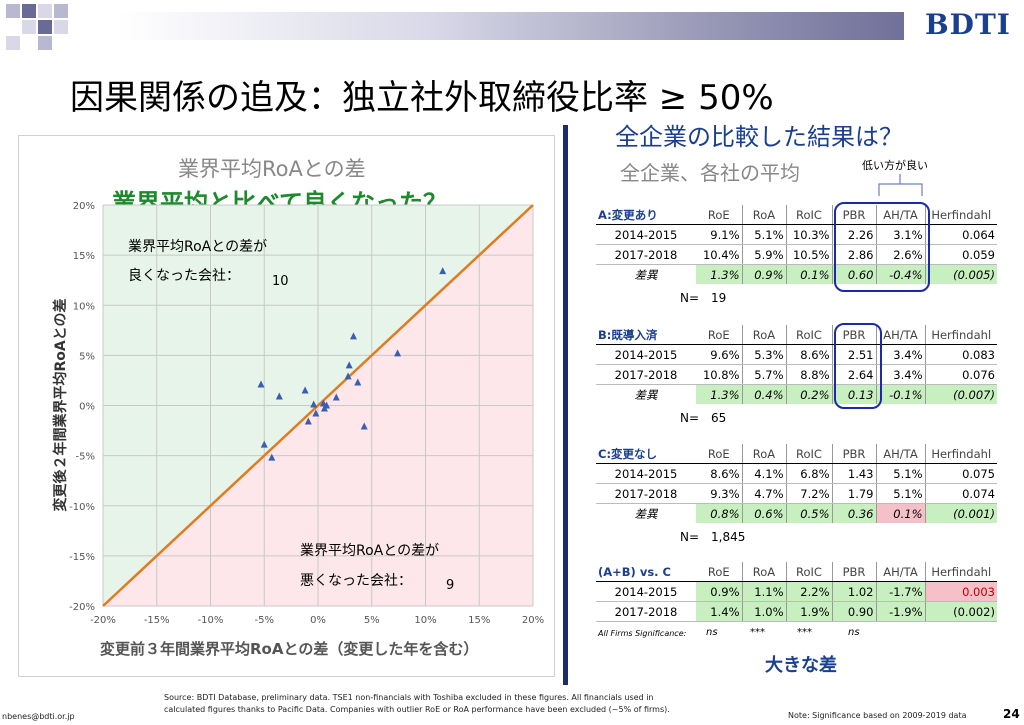 The width and height of the screenshot is (1024, 725). Describe the element at coordinates (853, 493) in the screenshot. I see `table-cell: 1.79` at that location.